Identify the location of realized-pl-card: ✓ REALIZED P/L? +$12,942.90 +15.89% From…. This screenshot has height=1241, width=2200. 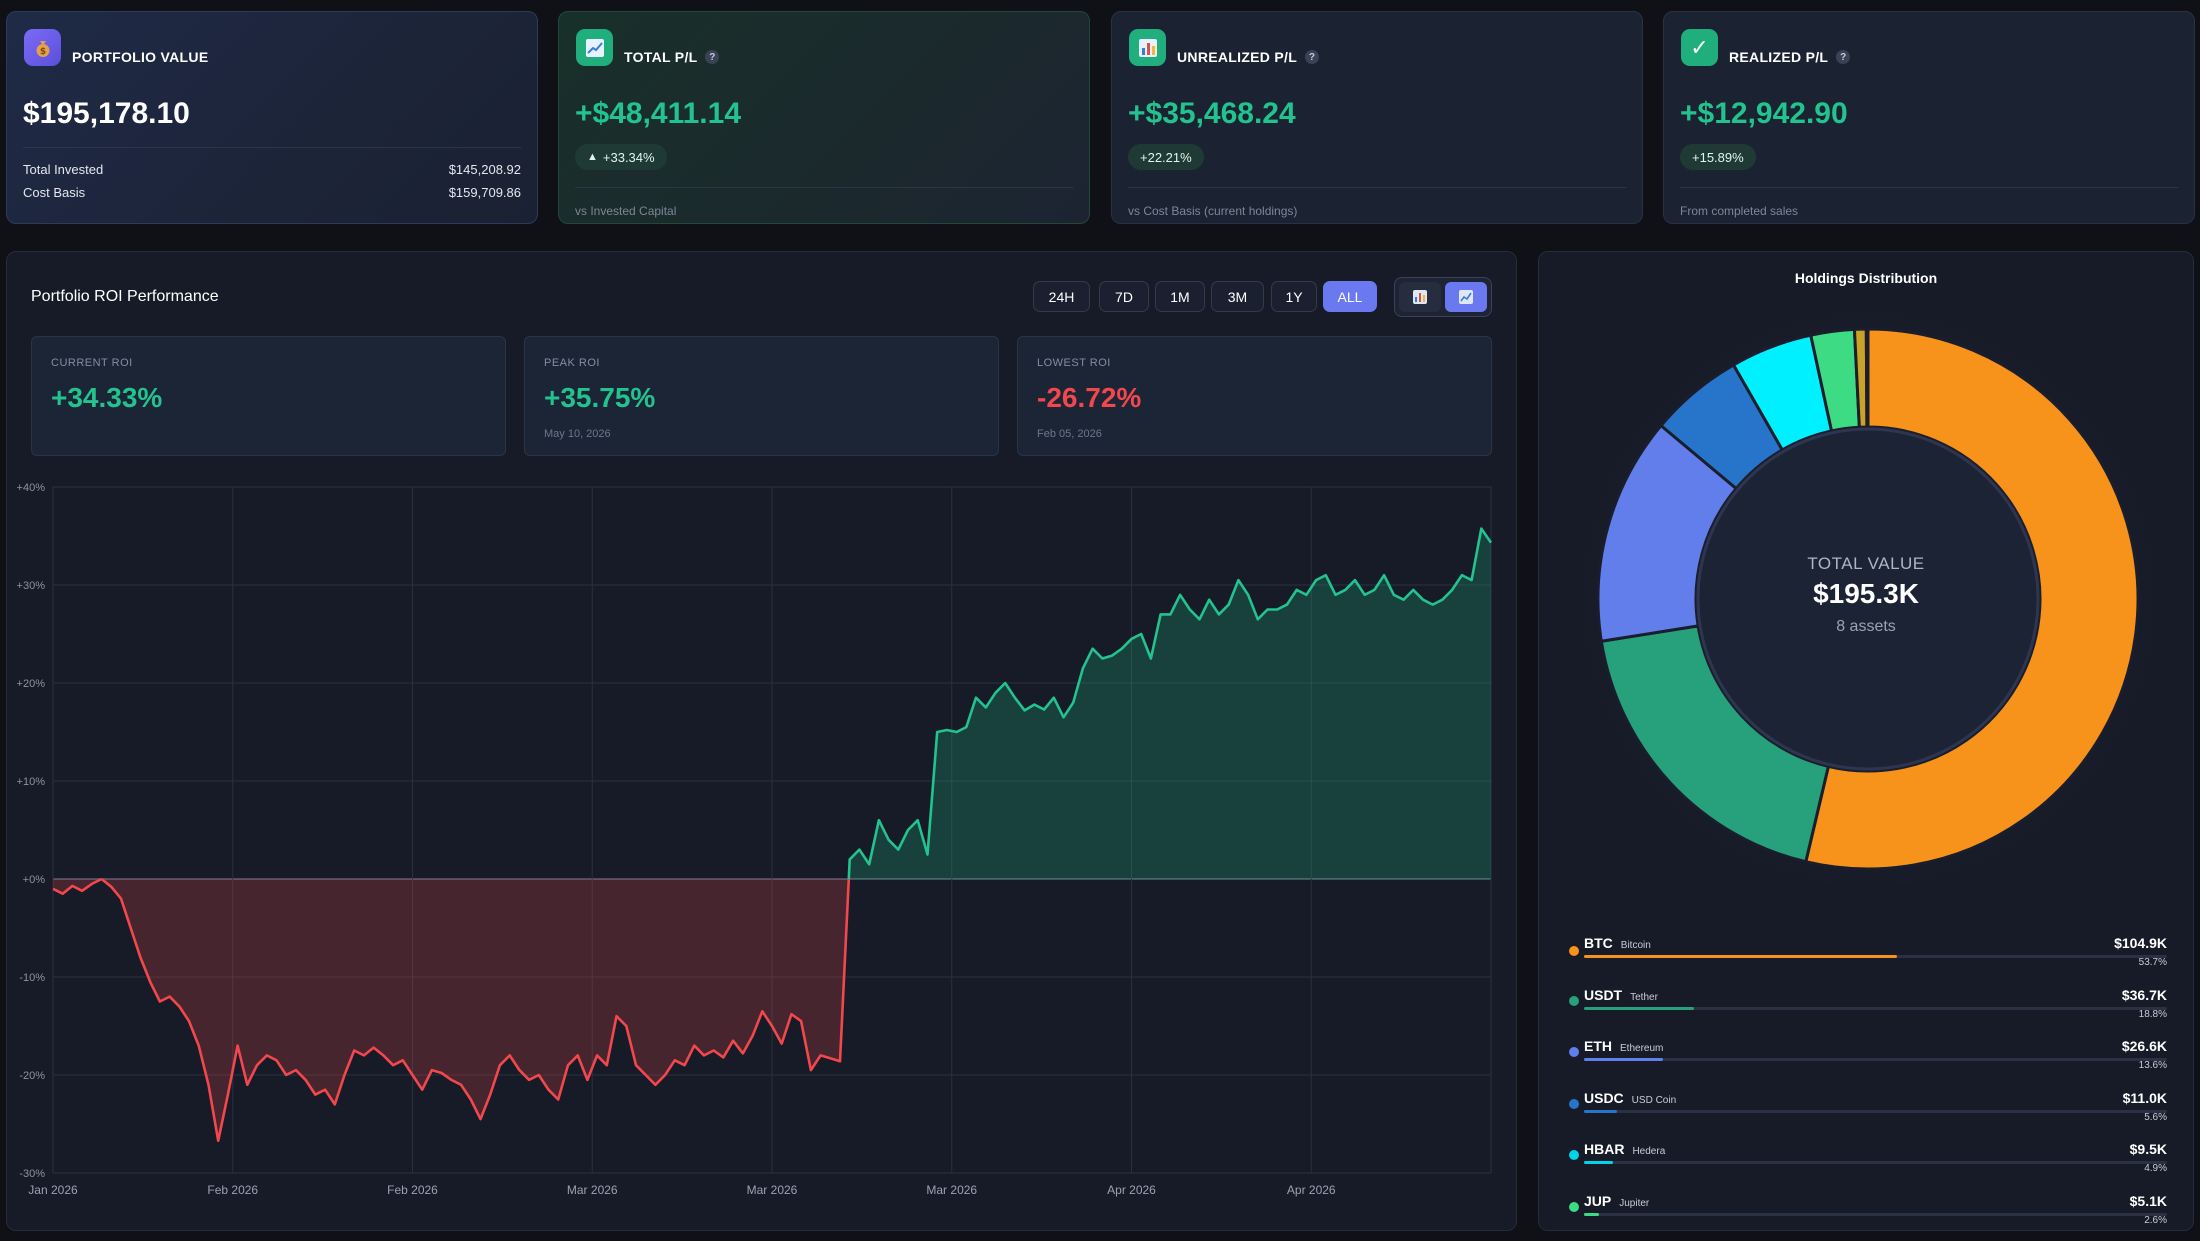
(1929, 117).